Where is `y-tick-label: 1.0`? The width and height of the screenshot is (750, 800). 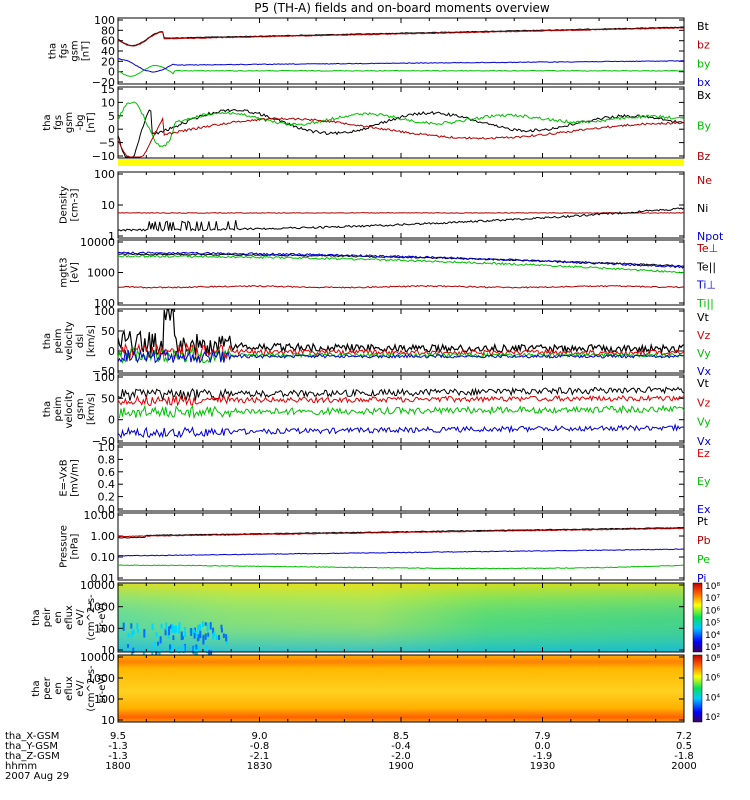
y-tick-label: 1.0 is located at coordinates (107, 447).